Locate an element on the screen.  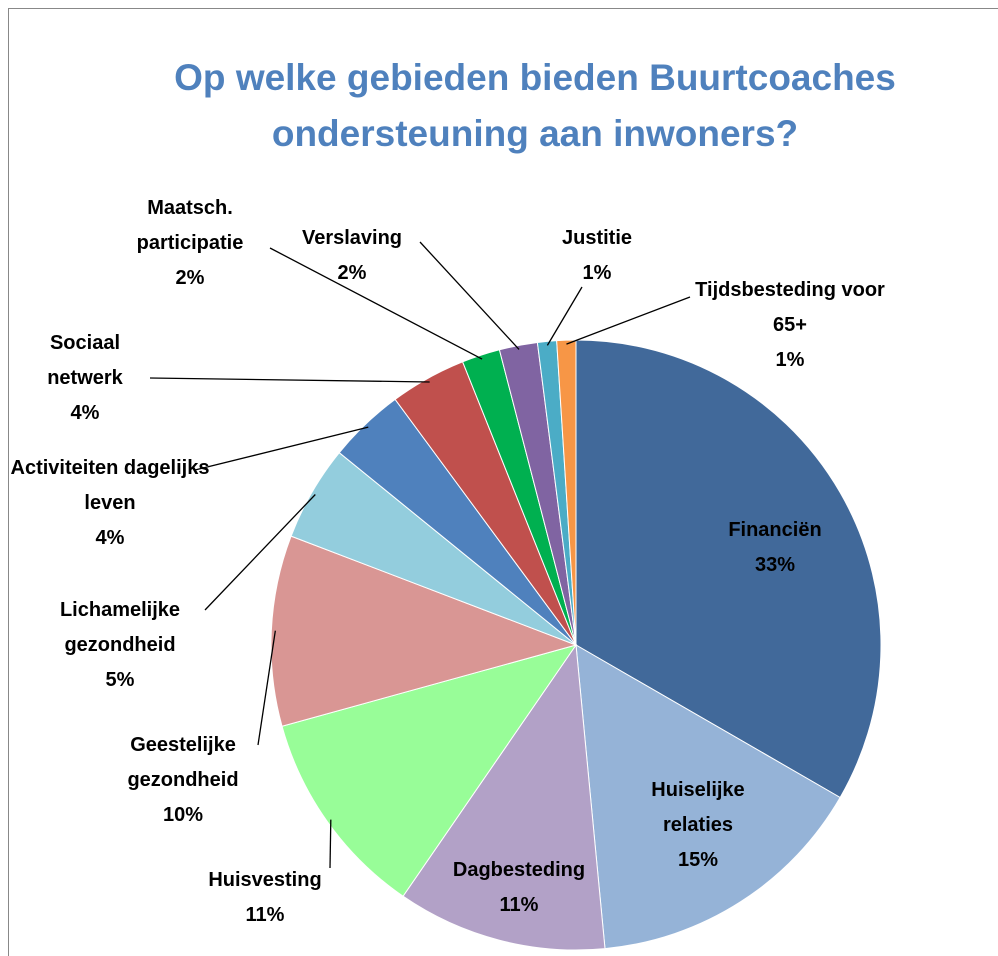
slice-label: Huisvesting 11% is located at coordinates (265, 898).